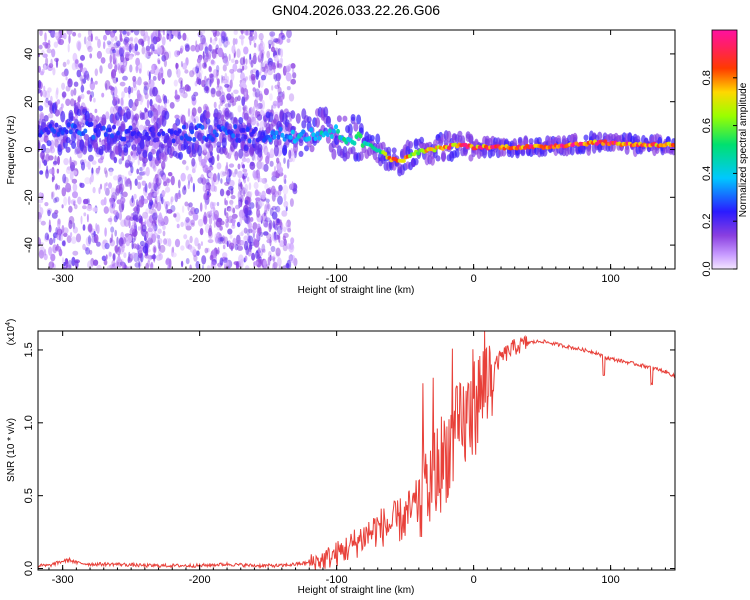 This screenshot has height=600, width=750. What do you see at coordinates (610, 580) in the screenshot?
I see `snr-x-tick-label: 100` at bounding box center [610, 580].